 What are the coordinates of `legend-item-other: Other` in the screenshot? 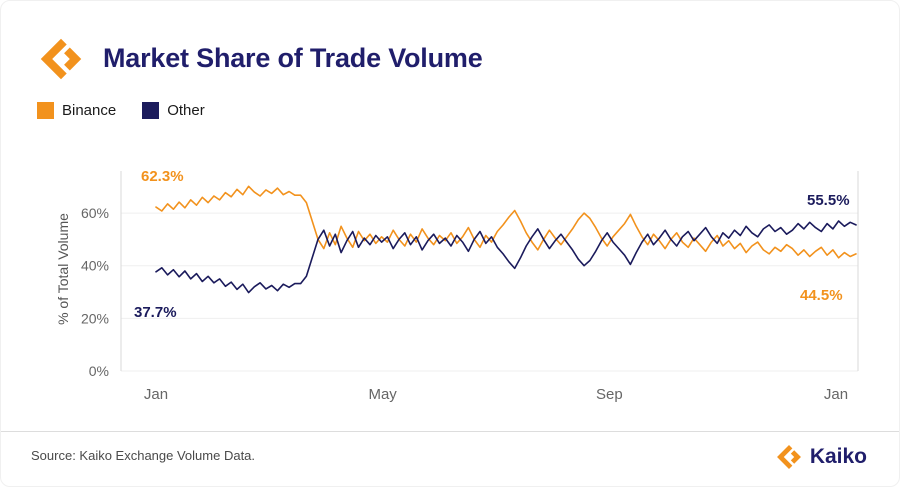 It's located at (173, 110).